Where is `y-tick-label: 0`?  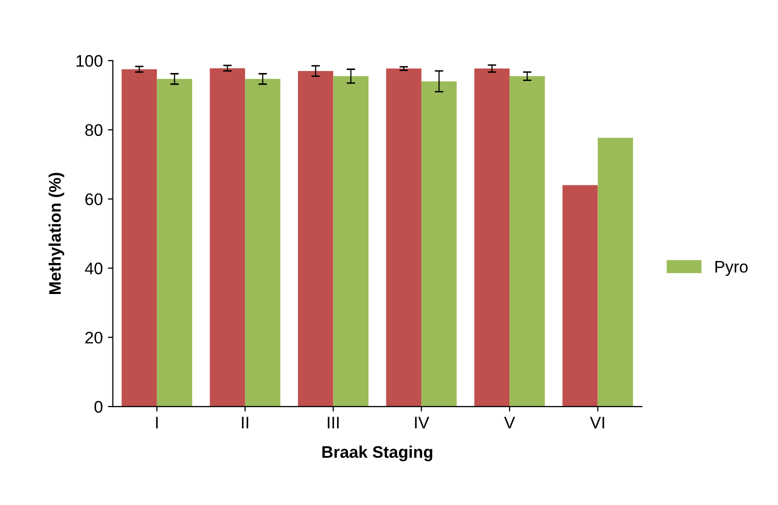 y-tick-label: 0 is located at coordinates (98, 406).